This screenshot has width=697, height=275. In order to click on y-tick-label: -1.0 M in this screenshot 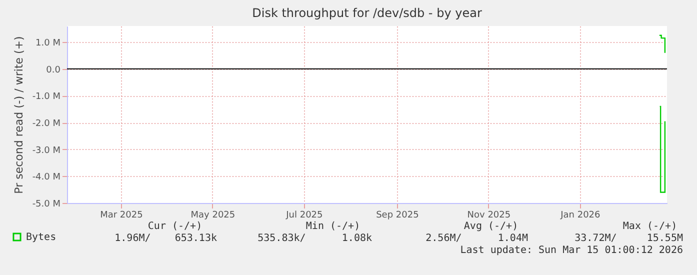, I will do `click(46, 97)`.